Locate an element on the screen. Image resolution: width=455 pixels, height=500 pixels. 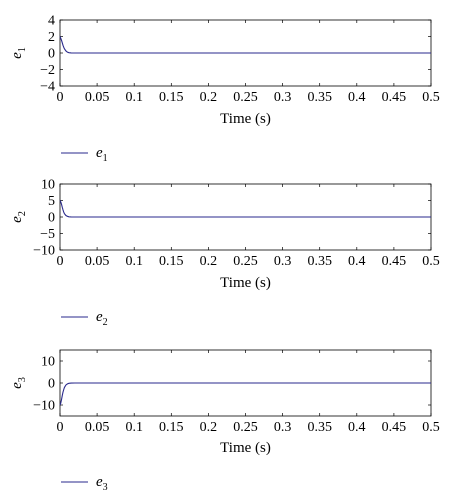
y-tick-label: −2 is located at coordinates (47, 70).